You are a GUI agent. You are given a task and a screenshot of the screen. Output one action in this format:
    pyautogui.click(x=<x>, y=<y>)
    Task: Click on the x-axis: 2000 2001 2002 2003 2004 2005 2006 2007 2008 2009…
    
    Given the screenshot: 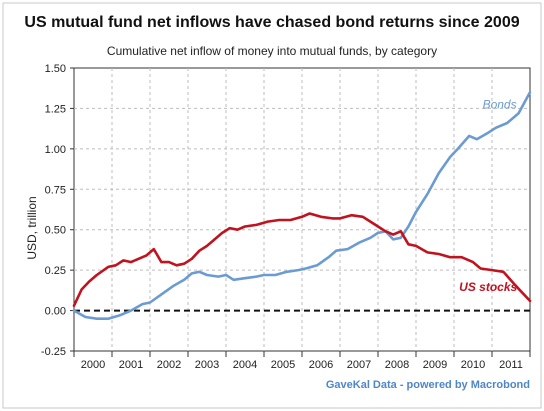 What is the action you would take?
    pyautogui.click(x=302, y=361)
    